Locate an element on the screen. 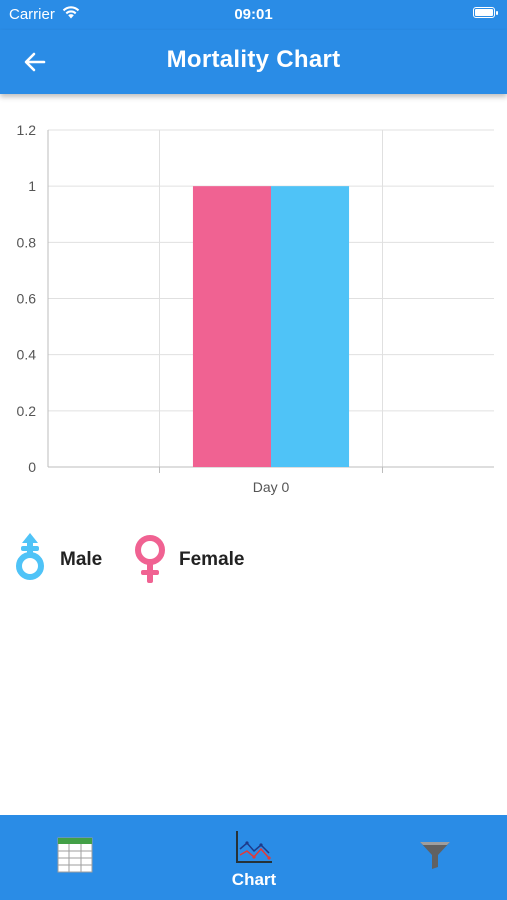 This screenshot has width=507, height=900. x-tick-label: Day 0 is located at coordinates (271, 487).